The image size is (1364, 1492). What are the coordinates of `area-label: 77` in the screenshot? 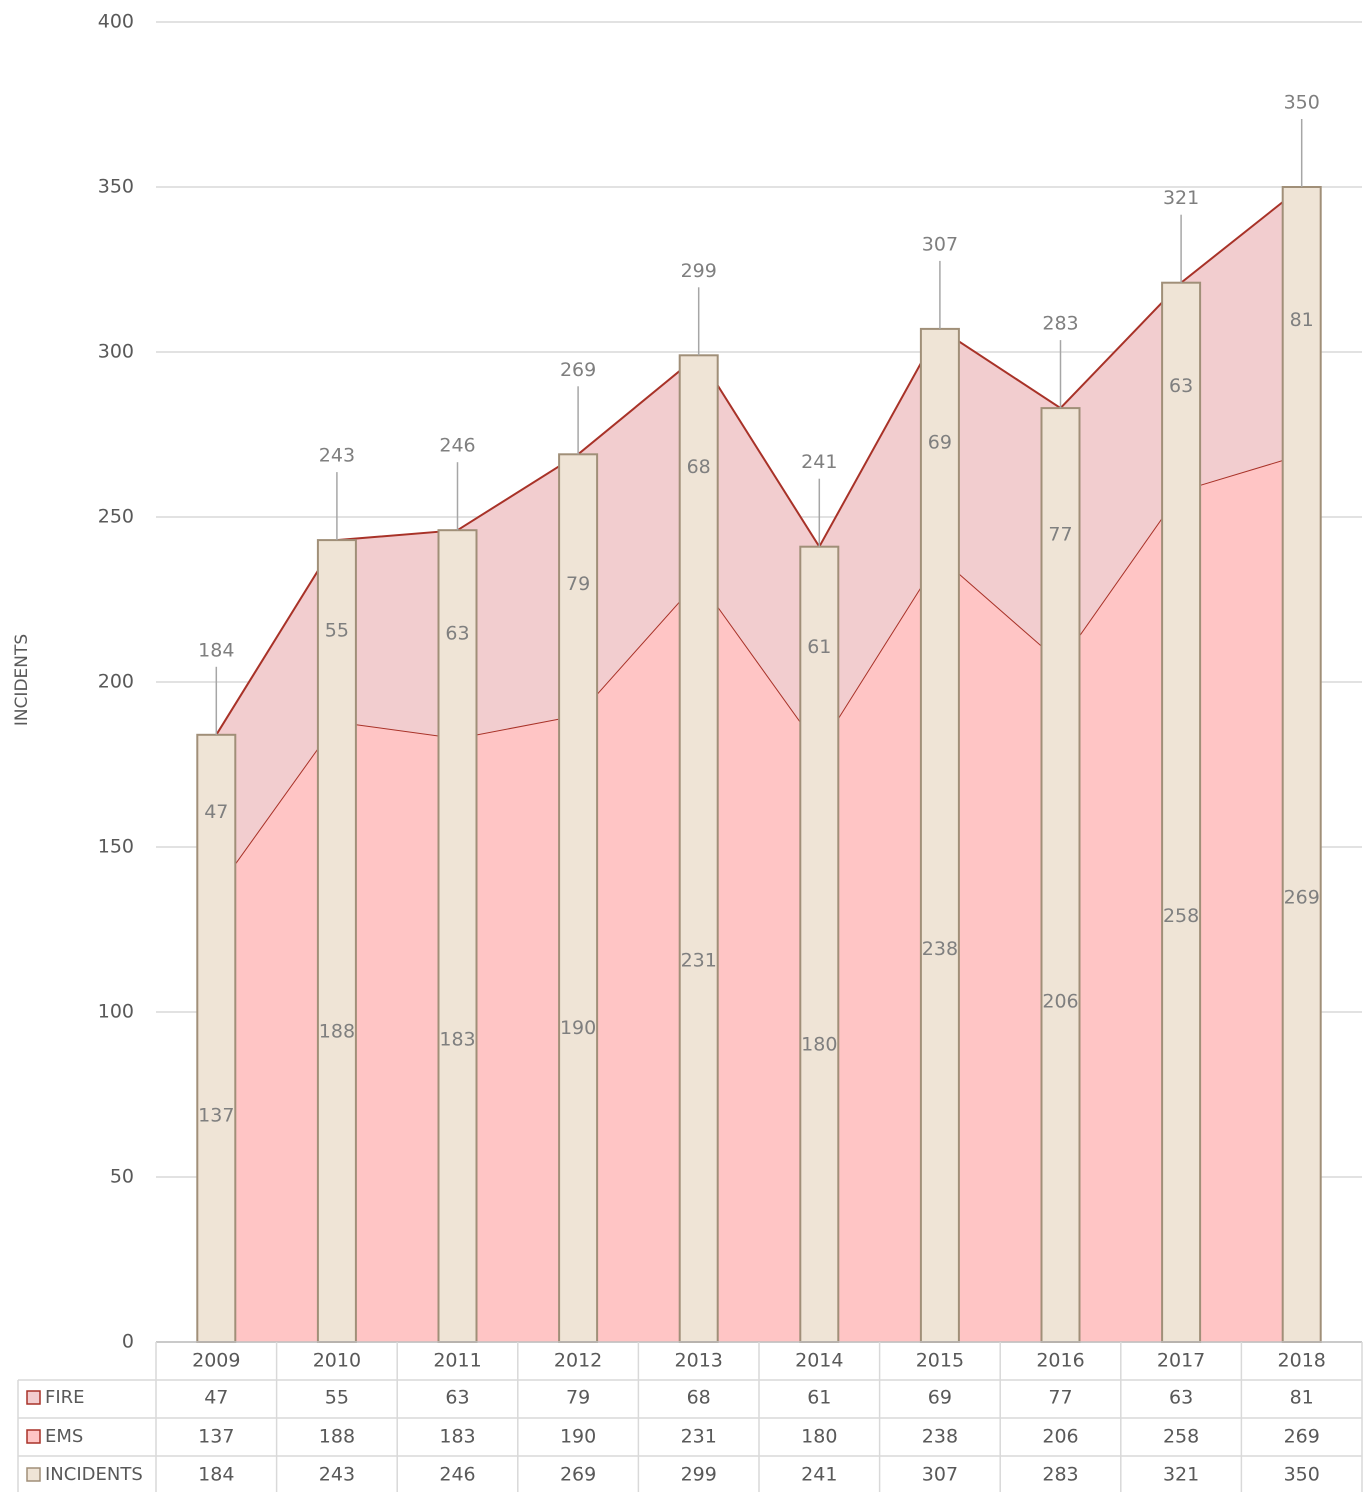 It's located at (1060, 535).